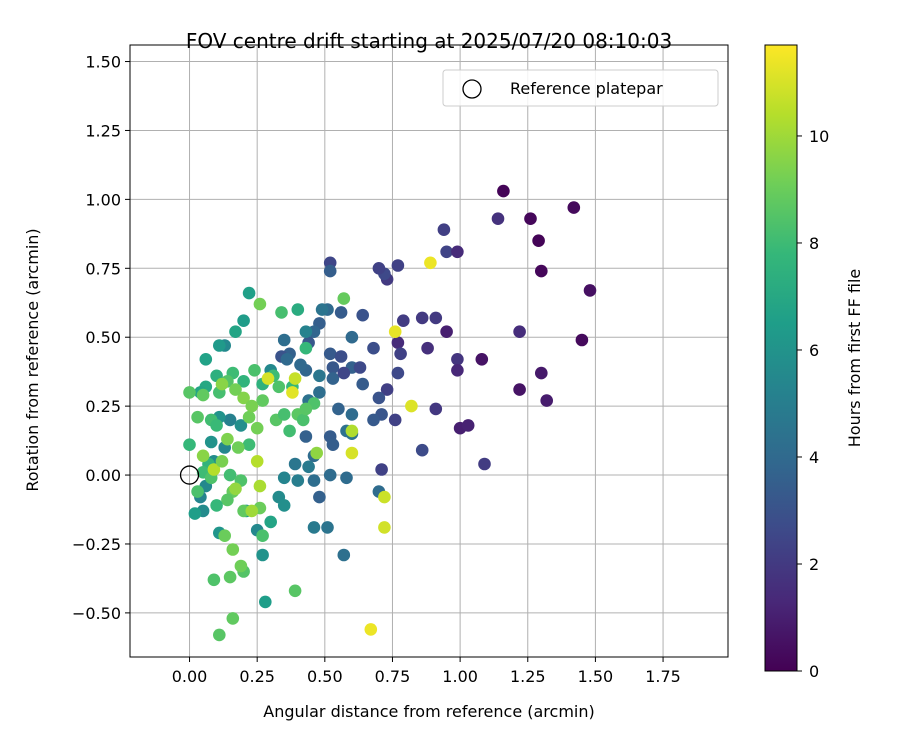  I want to click on colorbar-tick-label: 2, so click(814, 564).